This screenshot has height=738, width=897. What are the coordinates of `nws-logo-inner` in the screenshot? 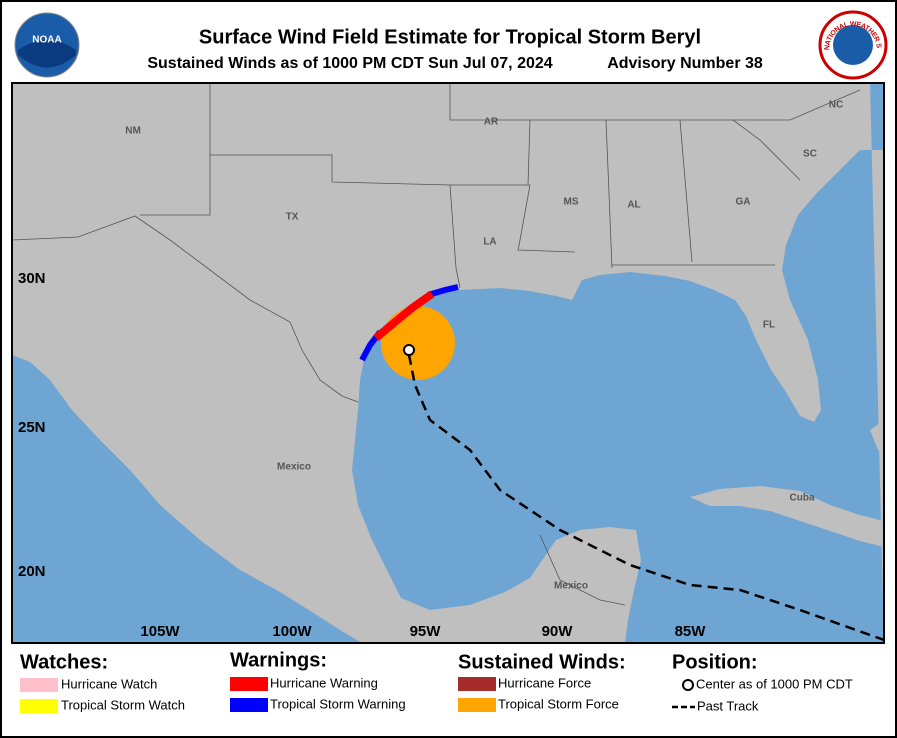 It's located at (853, 45).